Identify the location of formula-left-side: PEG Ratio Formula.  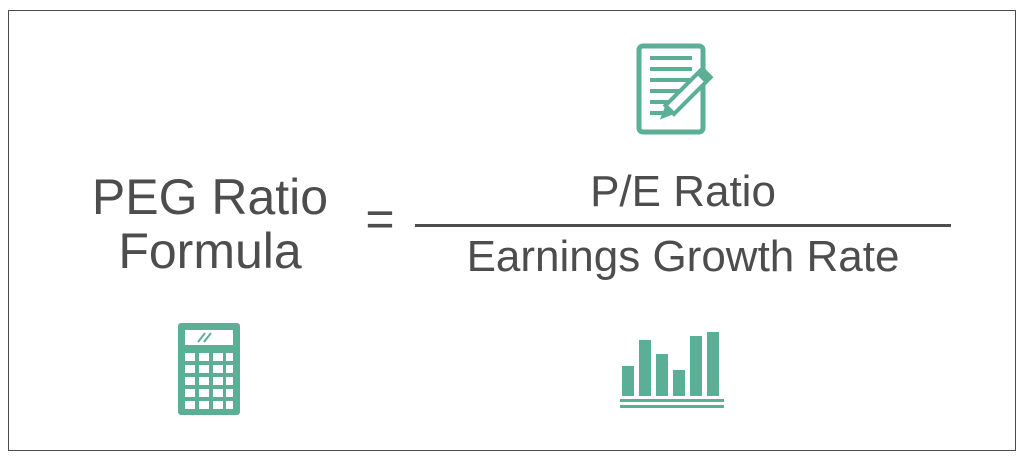
(210, 224).